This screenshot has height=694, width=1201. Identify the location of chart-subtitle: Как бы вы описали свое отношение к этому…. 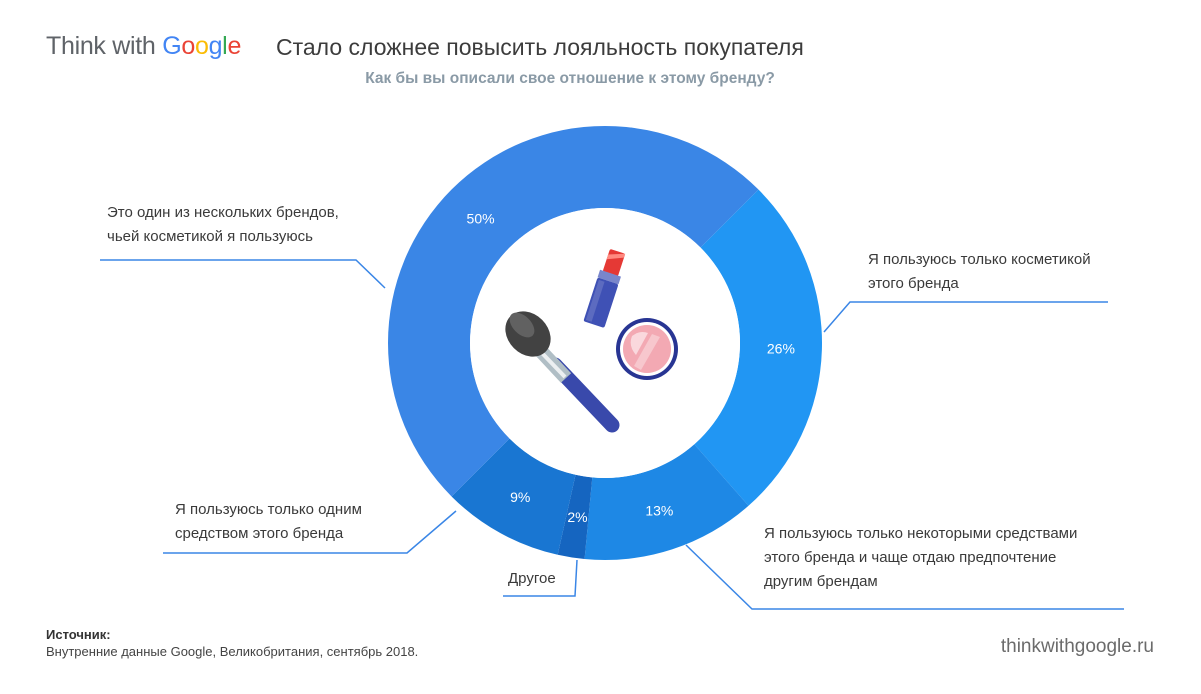
(570, 78).